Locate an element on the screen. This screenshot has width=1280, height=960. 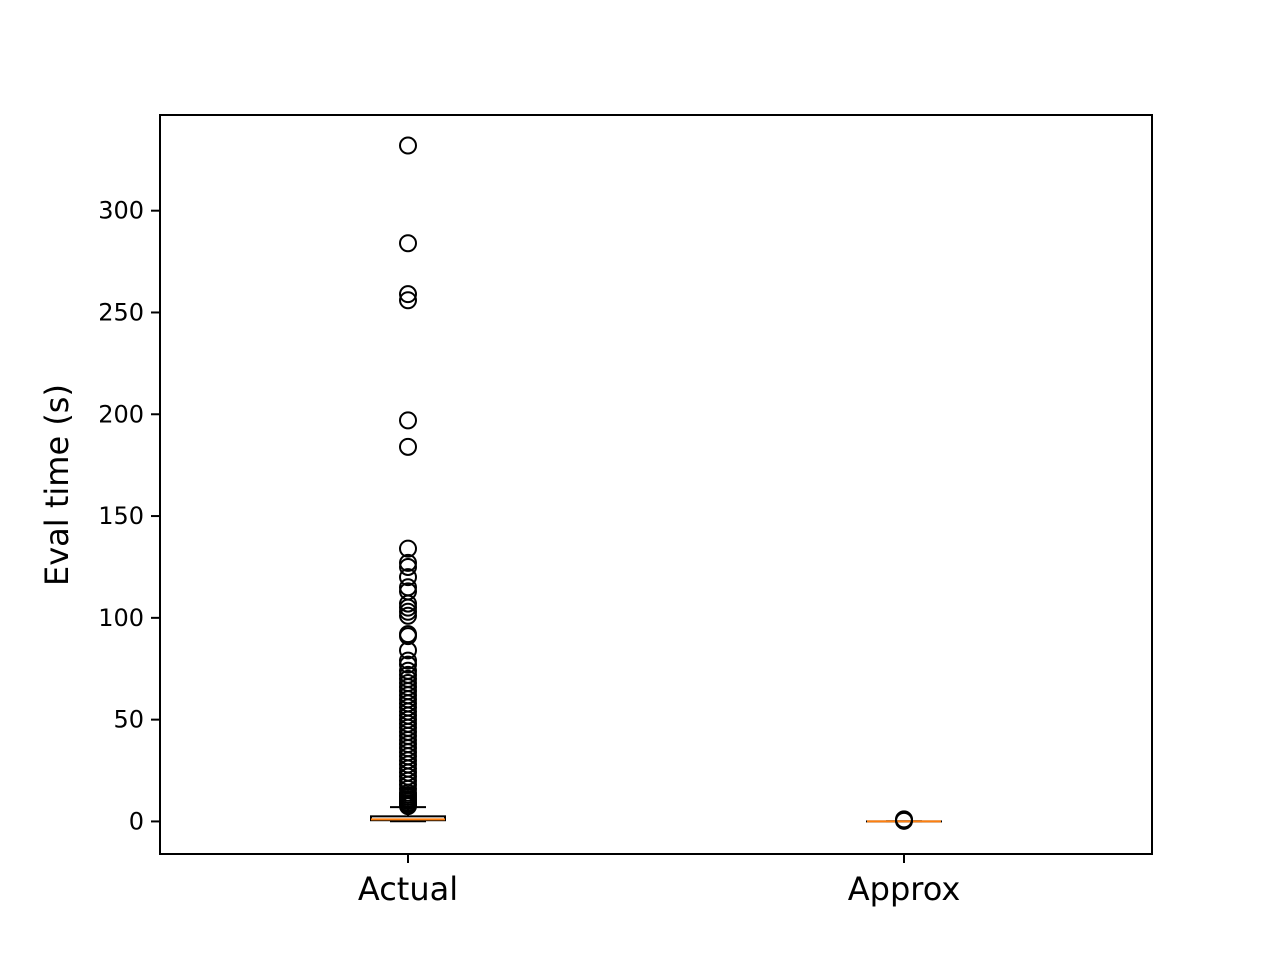
x-tick-label: Actual is located at coordinates (408, 889).